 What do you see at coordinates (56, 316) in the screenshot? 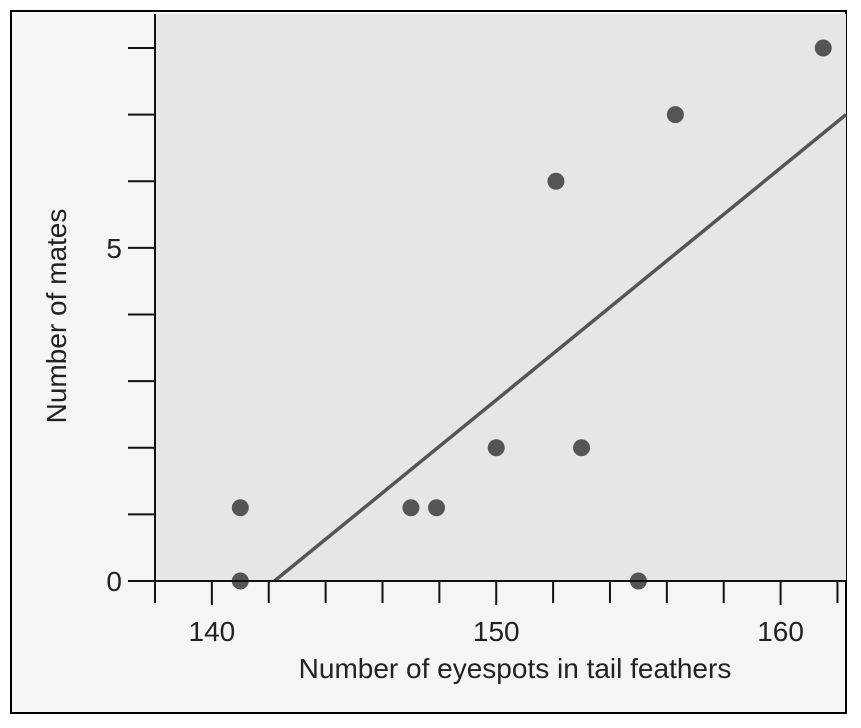
I see `y-axis-title: Number of mates` at bounding box center [56, 316].